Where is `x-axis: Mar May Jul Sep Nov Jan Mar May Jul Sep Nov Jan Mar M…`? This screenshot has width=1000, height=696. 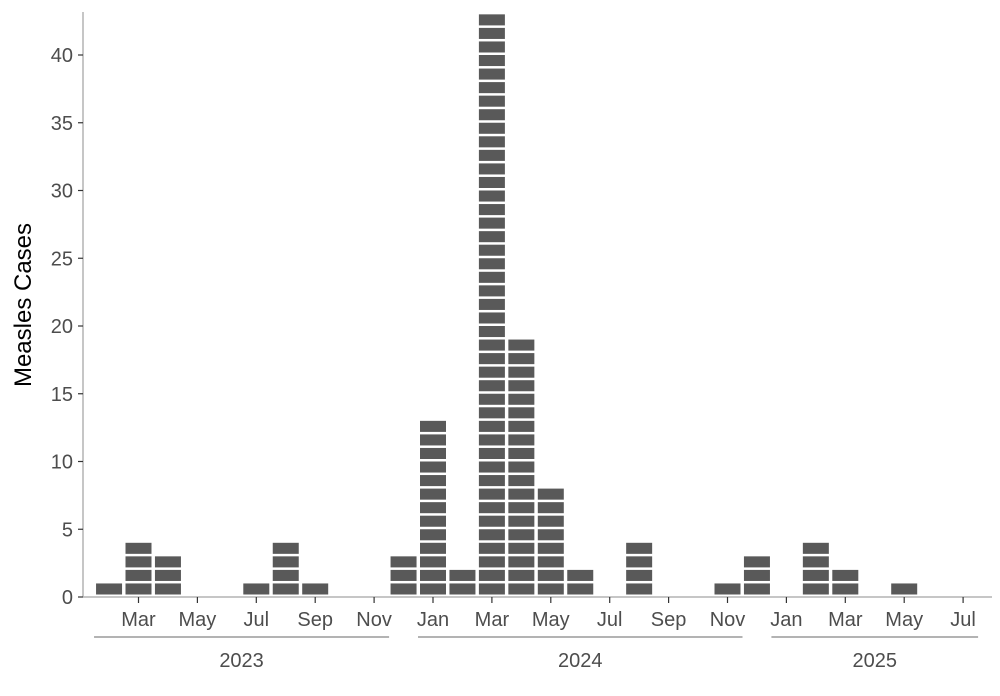 x-axis: Mar May Jul Sep Nov Jan Mar May Jul Sep Nov Jan Mar M… is located at coordinates (537, 613).